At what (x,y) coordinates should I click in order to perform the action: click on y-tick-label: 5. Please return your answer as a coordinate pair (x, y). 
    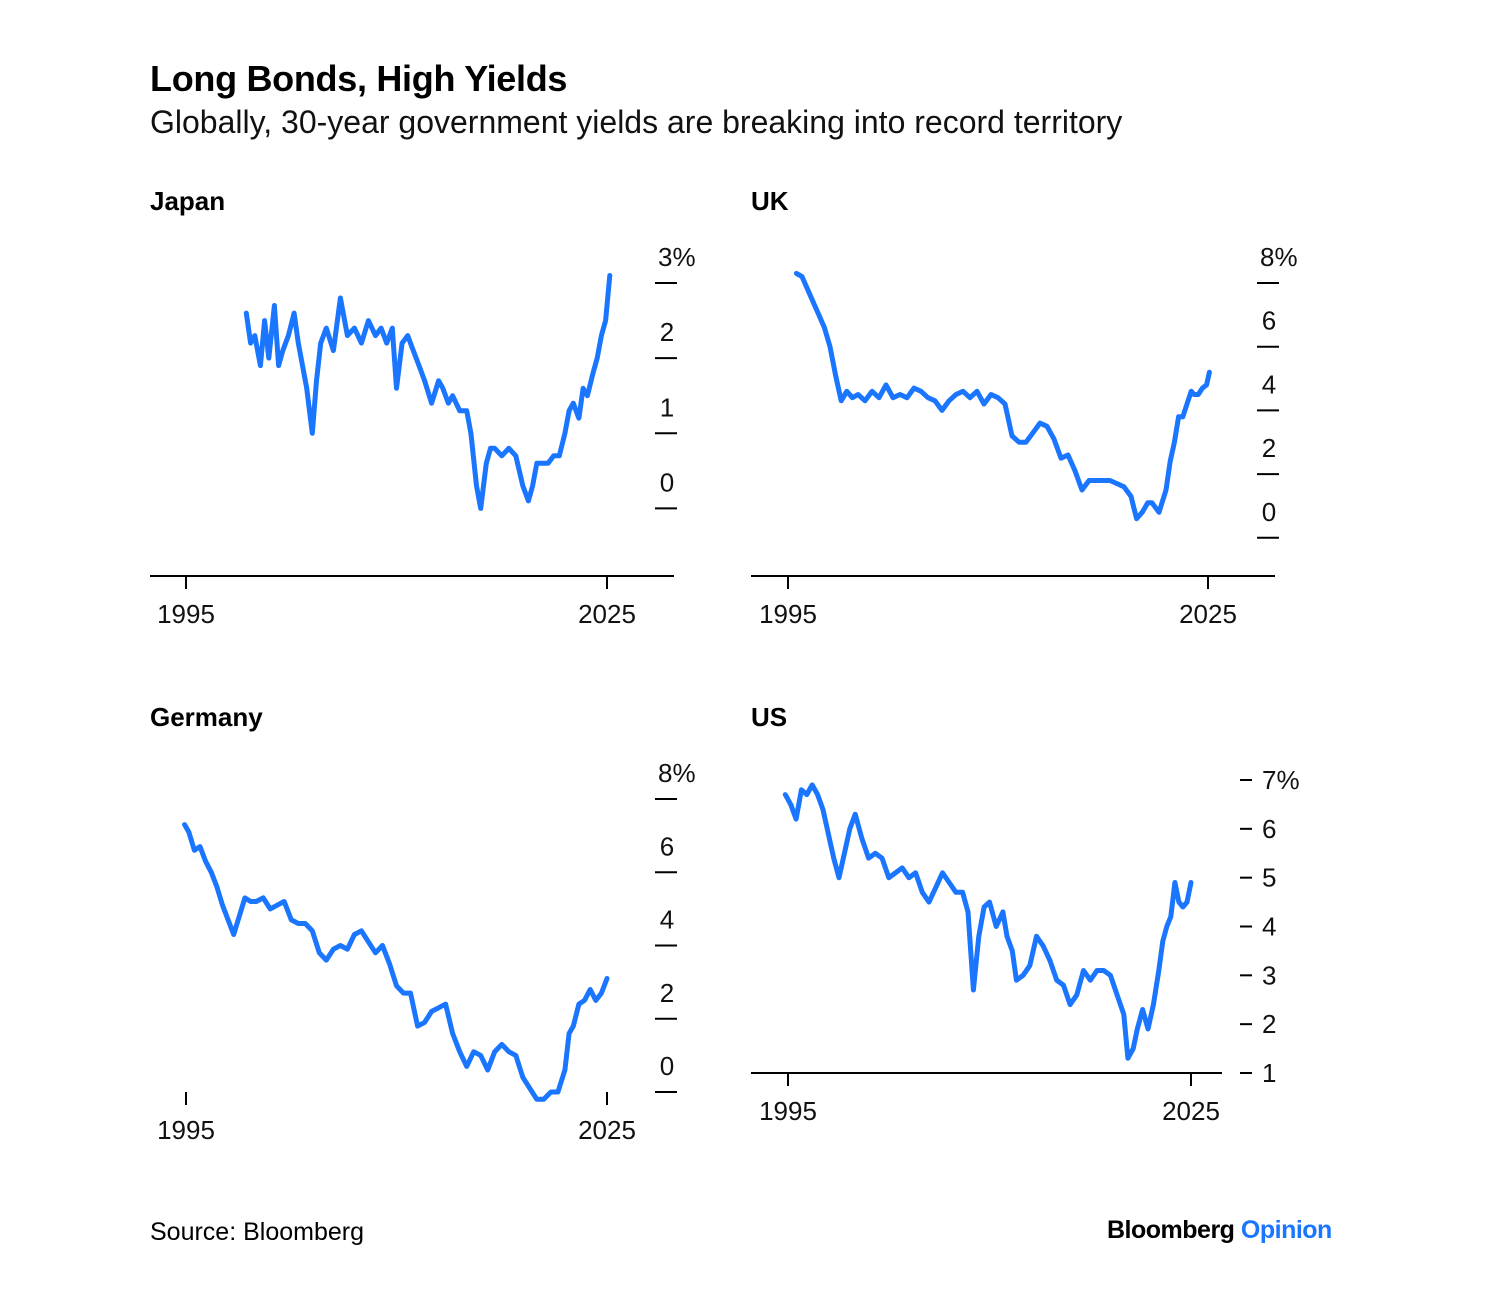
    Looking at the image, I should click on (1269, 878).